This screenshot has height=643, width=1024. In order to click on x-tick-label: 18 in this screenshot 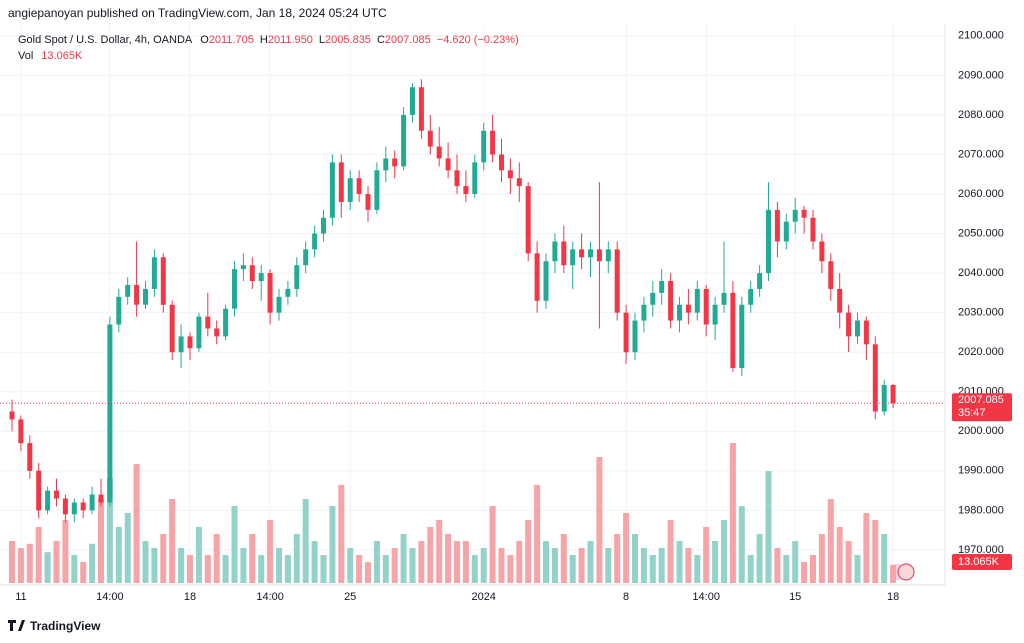, I will do `click(893, 597)`.